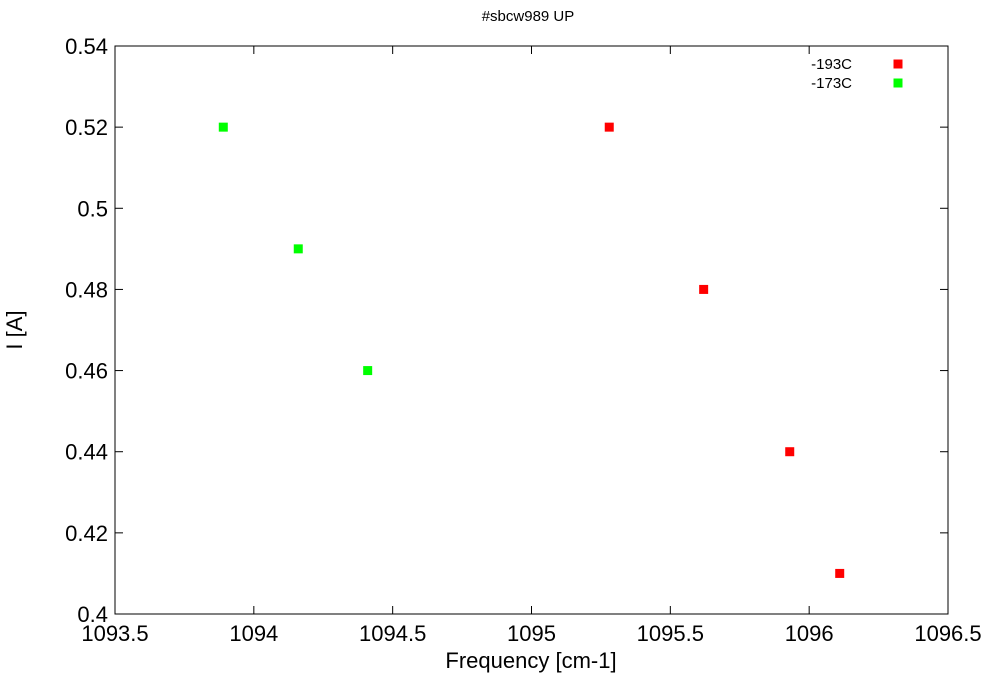 The image size is (999, 677). Describe the element at coordinates (831, 64) in the screenshot. I see `legend-label: -193C` at that location.